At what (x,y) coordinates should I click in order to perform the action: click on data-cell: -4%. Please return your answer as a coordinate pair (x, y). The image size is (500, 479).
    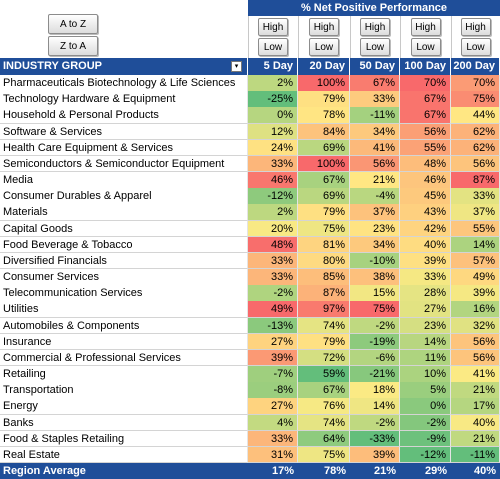
    Looking at the image, I should click on (375, 196).